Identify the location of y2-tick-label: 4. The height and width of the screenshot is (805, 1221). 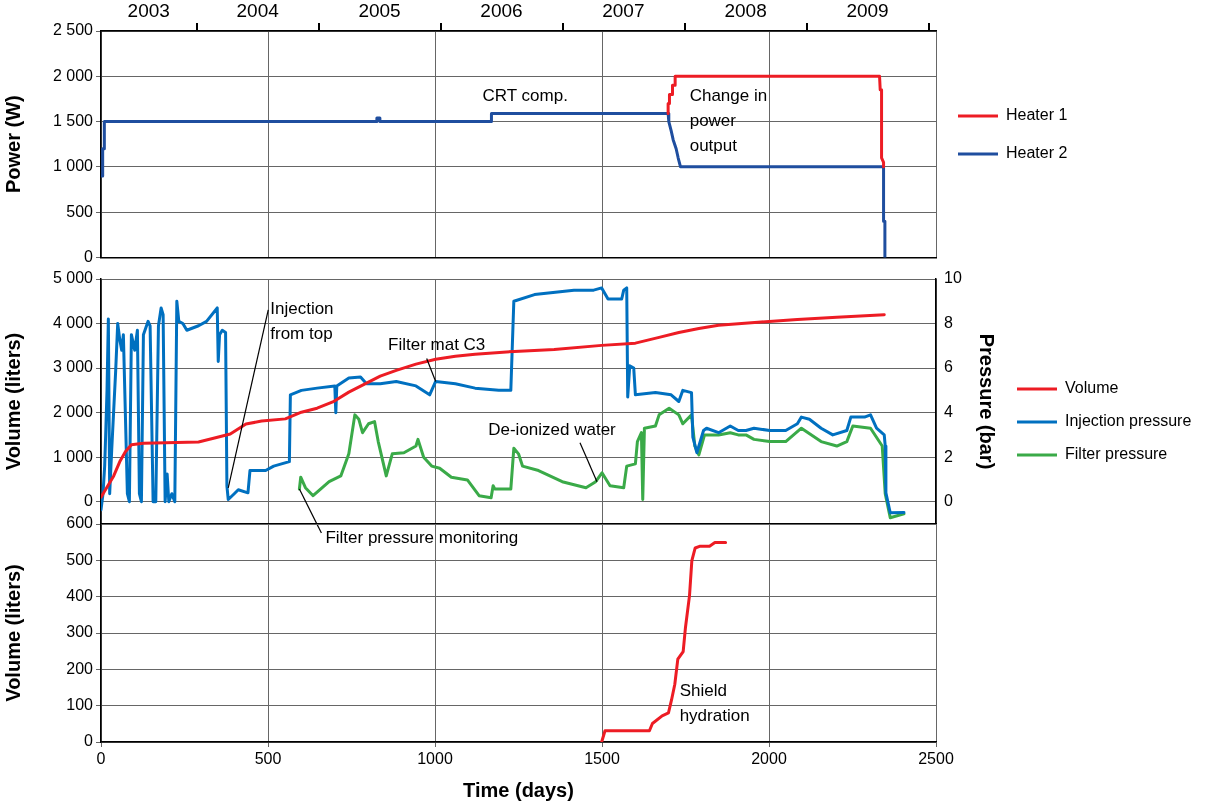
(948, 412).